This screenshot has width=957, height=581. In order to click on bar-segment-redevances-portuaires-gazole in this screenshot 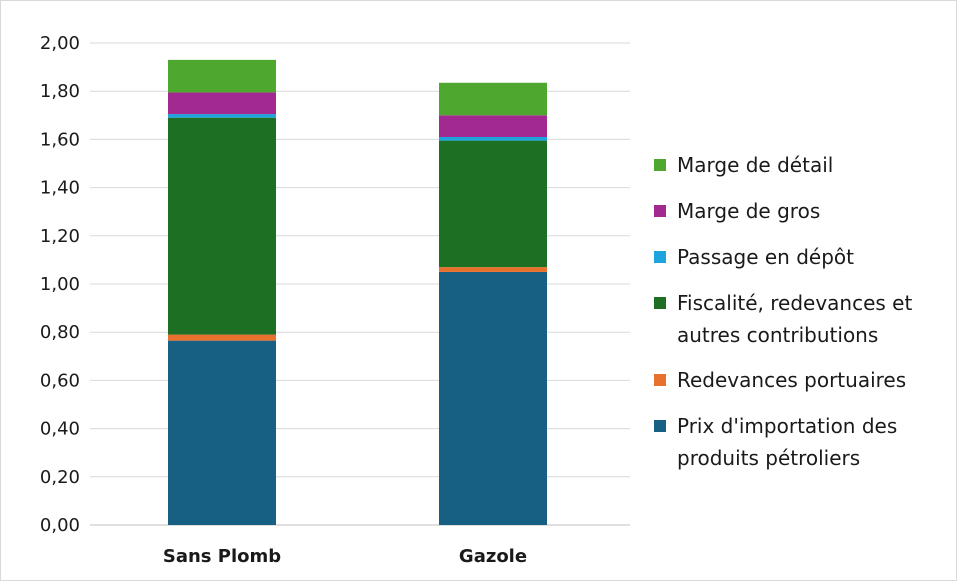, I will do `click(493, 269)`.